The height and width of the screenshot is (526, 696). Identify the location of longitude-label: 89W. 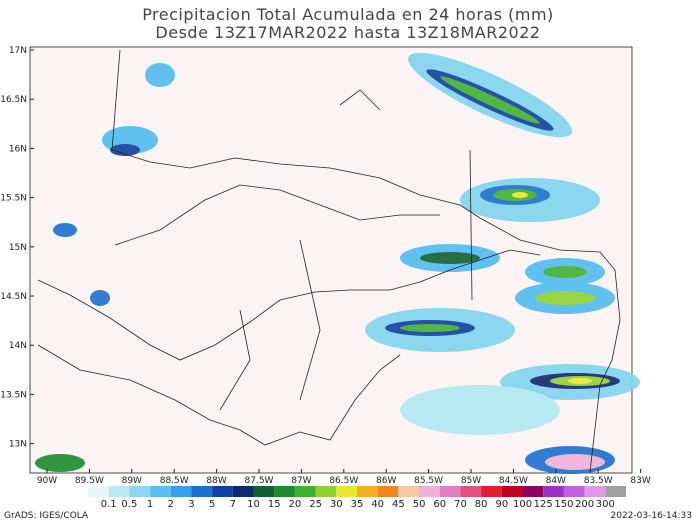
(132, 481).